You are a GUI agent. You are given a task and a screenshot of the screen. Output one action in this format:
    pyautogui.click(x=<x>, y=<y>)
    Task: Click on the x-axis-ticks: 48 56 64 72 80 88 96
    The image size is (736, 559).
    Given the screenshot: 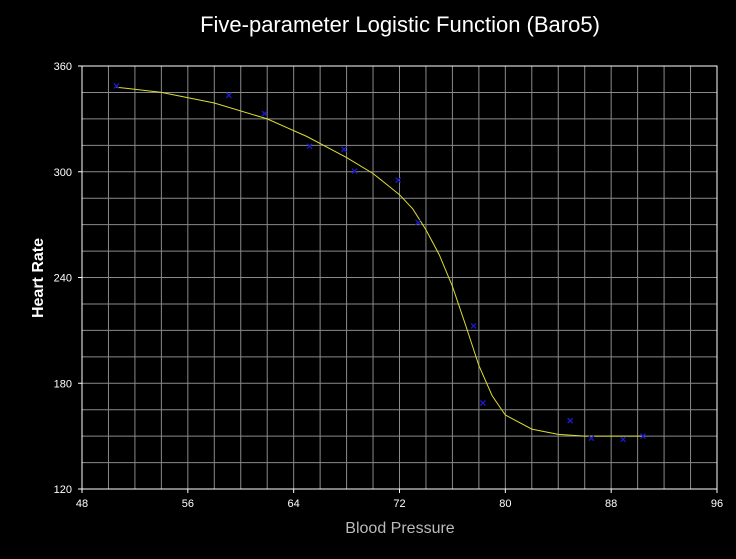 What is the action you would take?
    pyautogui.click(x=399, y=499)
    